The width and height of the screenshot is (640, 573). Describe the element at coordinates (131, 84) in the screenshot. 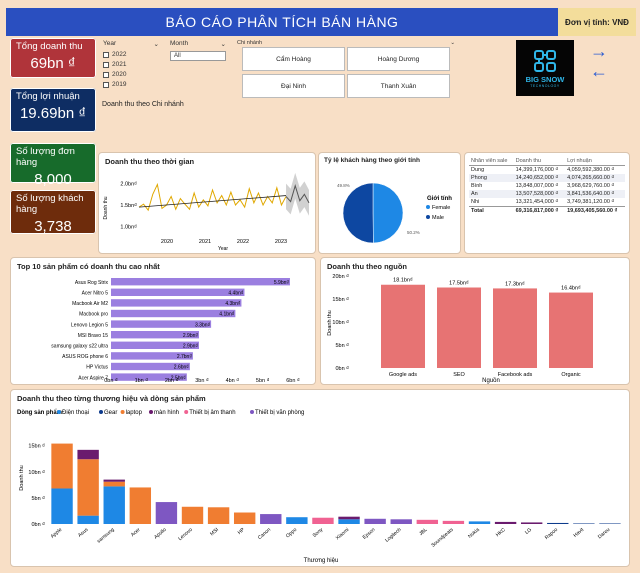

I see `year-option: 2019` at that location.